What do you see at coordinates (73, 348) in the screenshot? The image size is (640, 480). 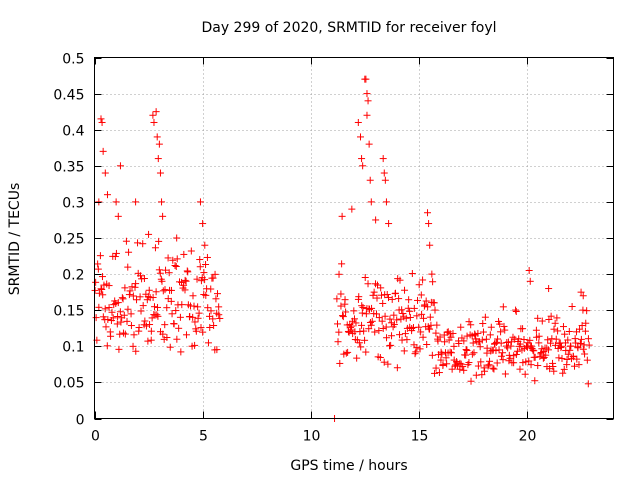 I see `y-tick-label: 0.1` at bounding box center [73, 348].